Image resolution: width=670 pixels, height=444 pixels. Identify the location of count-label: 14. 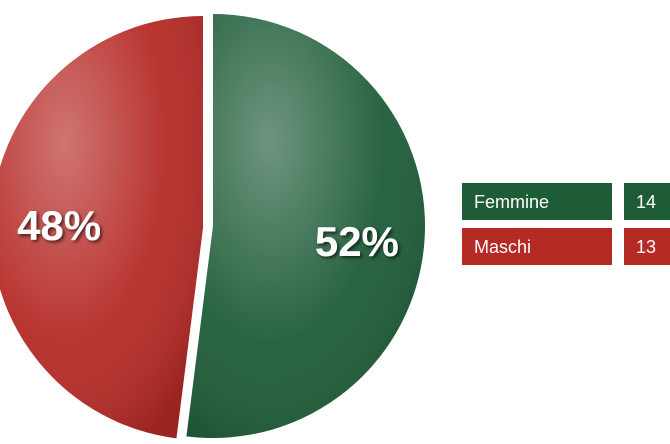
(646, 202).